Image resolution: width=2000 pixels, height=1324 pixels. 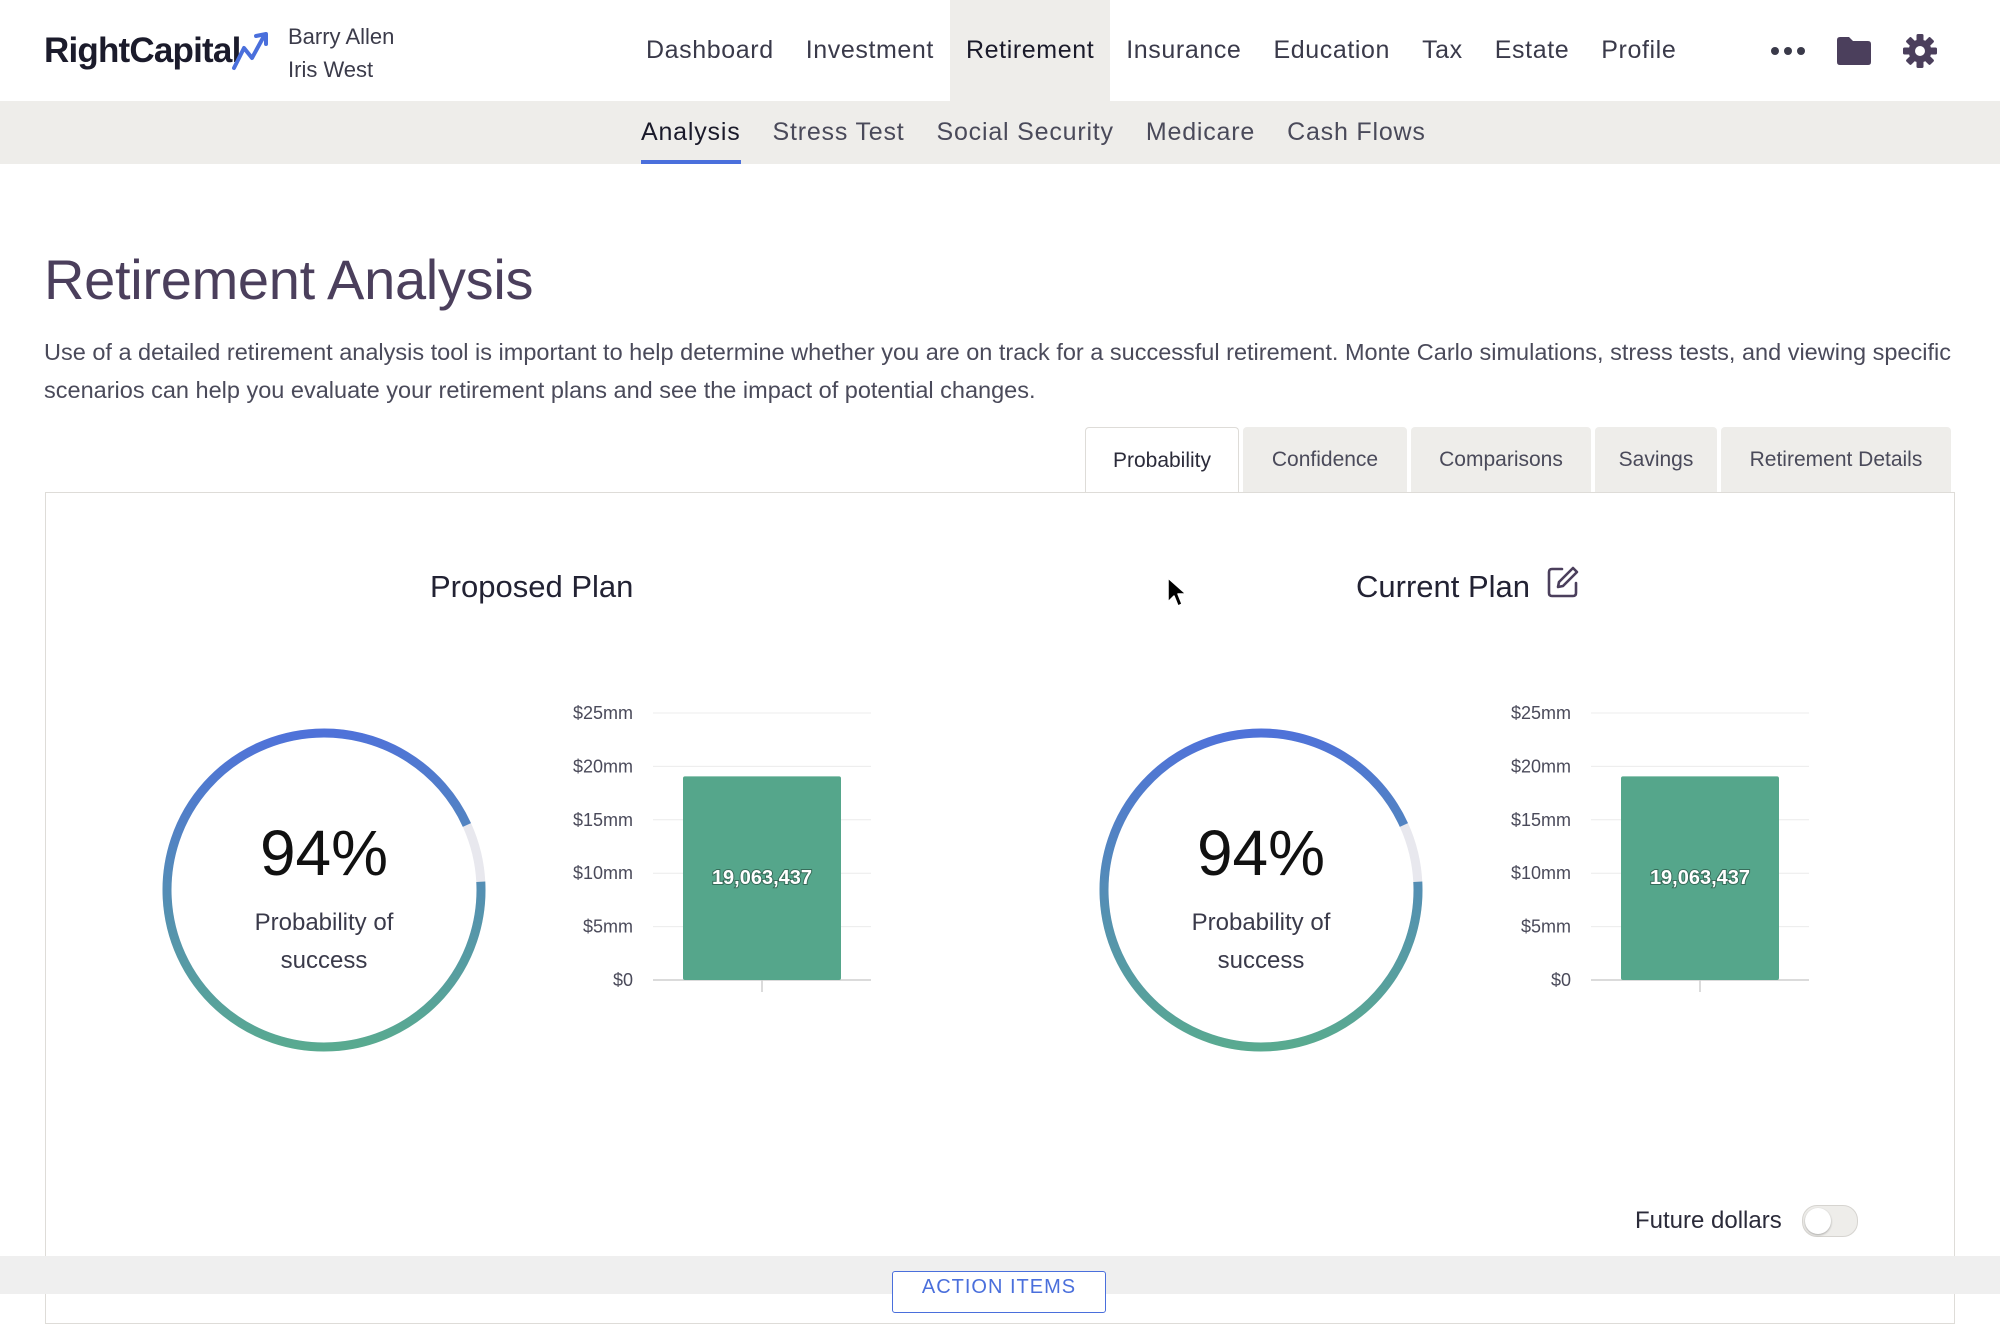 I want to click on client-name-2: Iris West, so click(x=331, y=69).